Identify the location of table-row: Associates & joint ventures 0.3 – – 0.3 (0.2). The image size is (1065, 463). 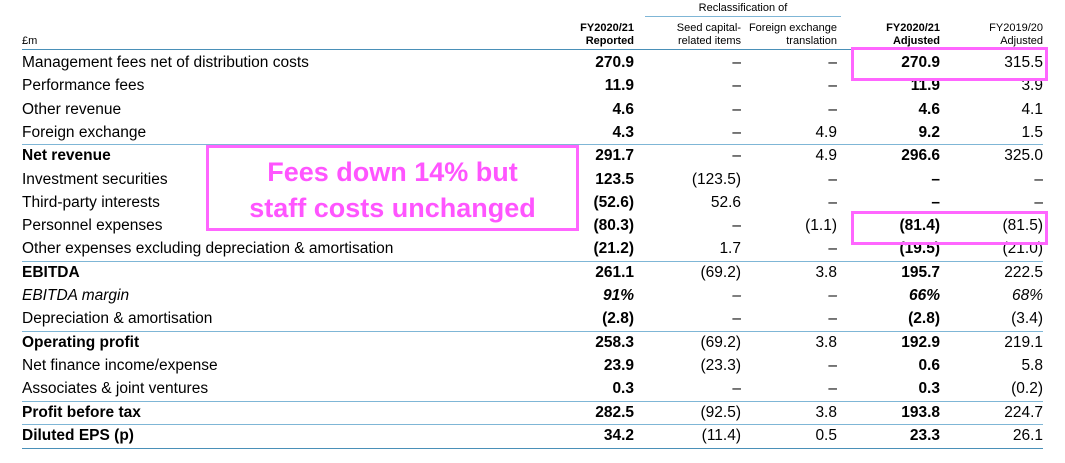
(532, 388).